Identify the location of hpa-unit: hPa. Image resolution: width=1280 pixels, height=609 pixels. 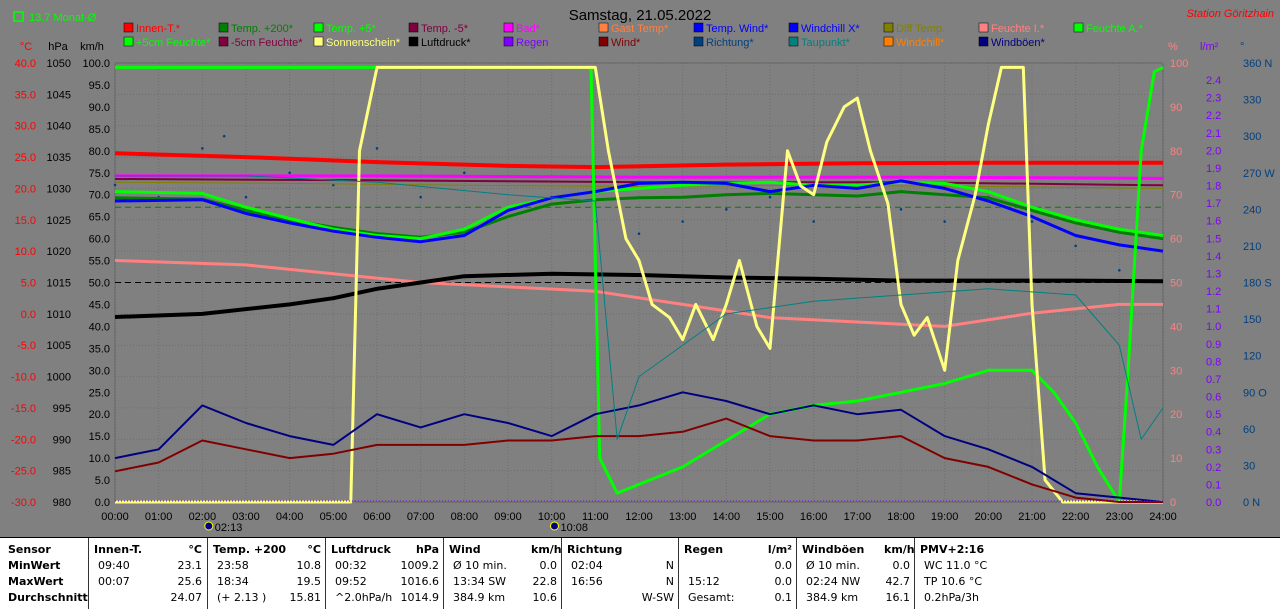
(58, 47).